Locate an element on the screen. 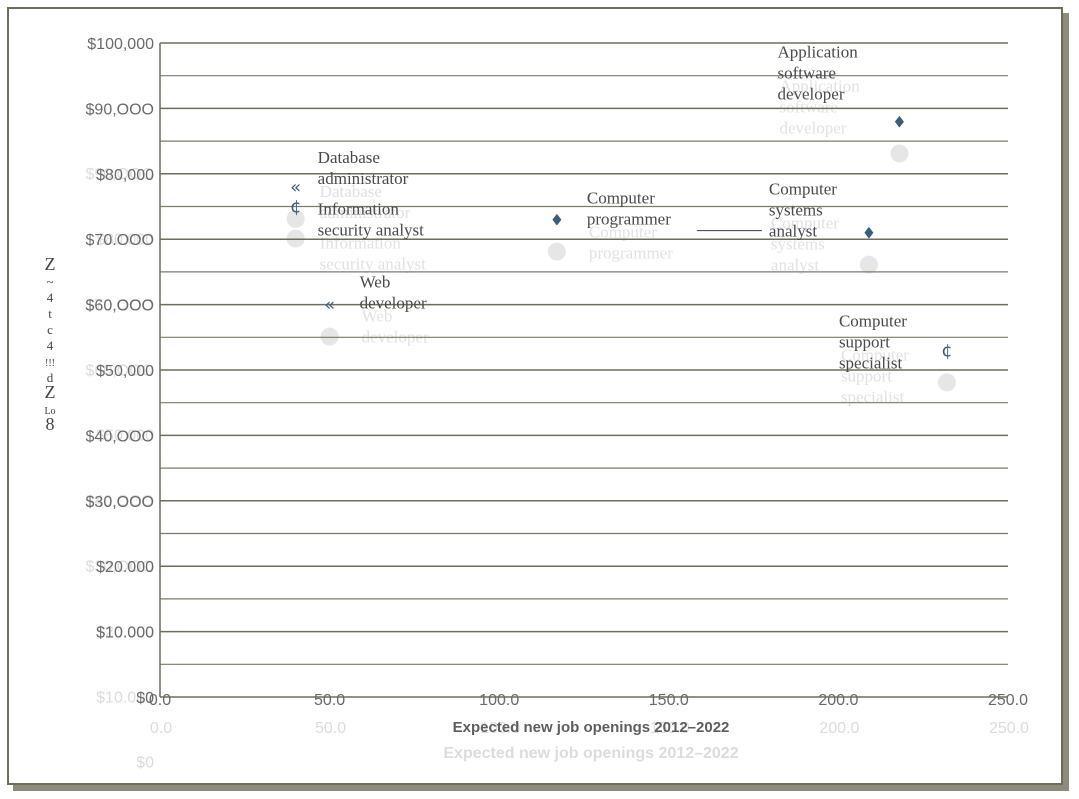 The height and width of the screenshot is (799, 1079). y-axis-label-glyph: c is located at coordinates (50, 329).